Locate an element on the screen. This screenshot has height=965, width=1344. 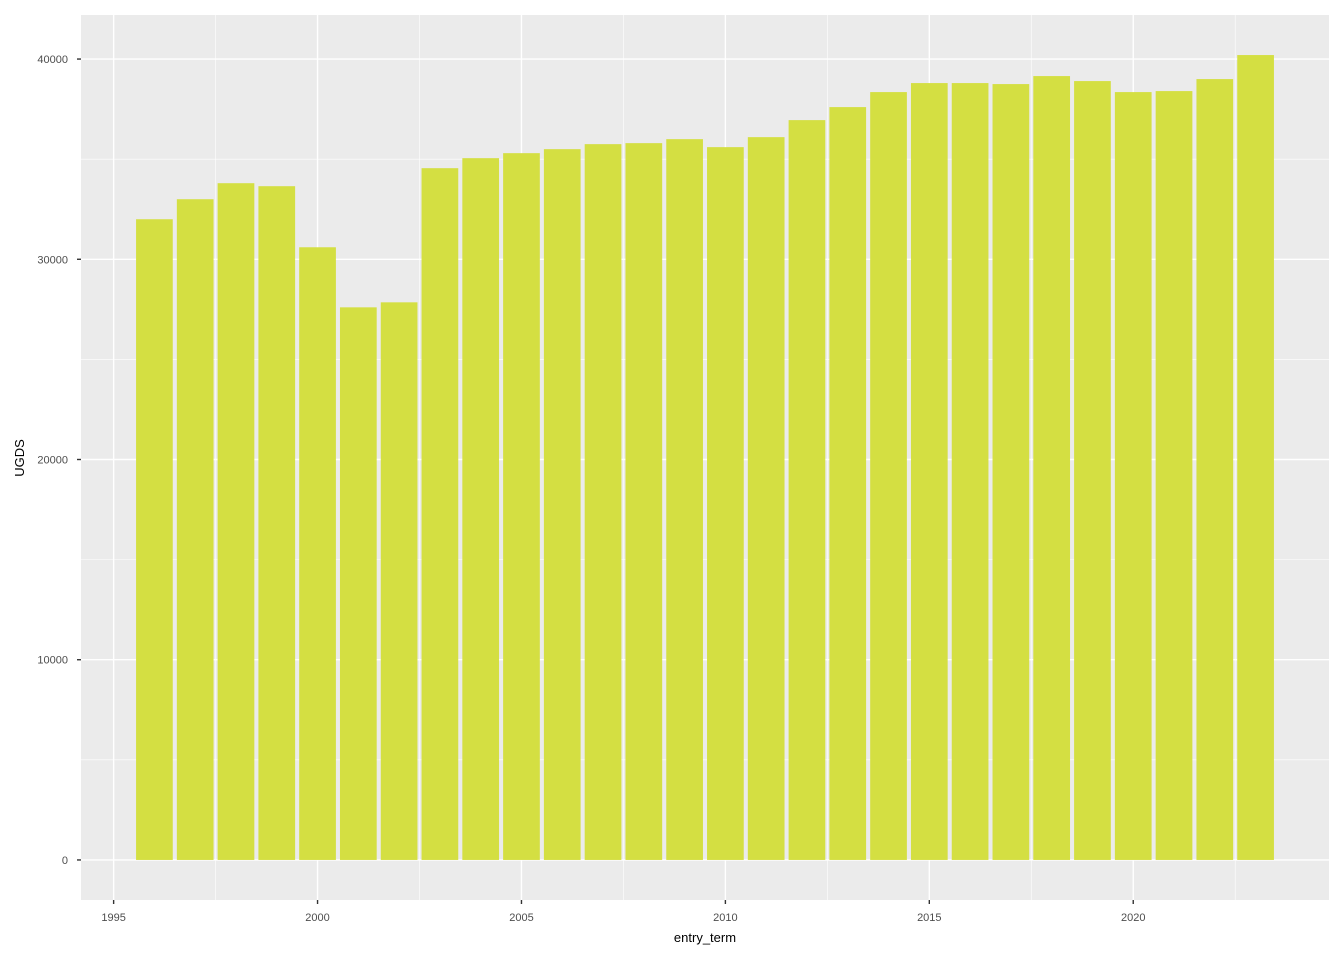
bar-2000 is located at coordinates (317, 553).